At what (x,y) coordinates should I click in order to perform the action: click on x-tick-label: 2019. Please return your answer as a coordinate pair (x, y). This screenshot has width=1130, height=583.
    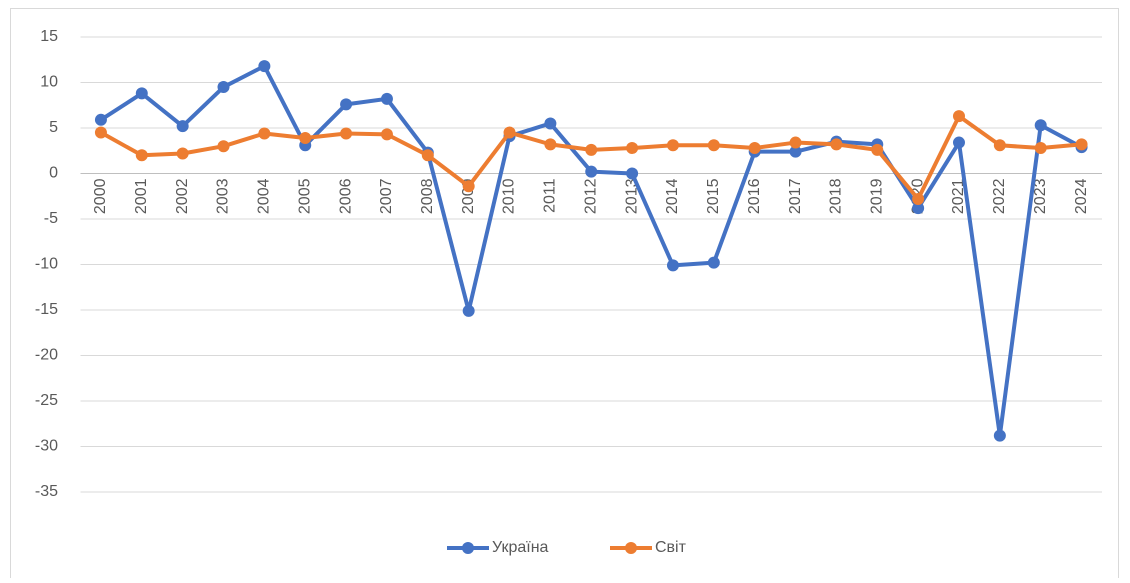
    Looking at the image, I should click on (876, 196).